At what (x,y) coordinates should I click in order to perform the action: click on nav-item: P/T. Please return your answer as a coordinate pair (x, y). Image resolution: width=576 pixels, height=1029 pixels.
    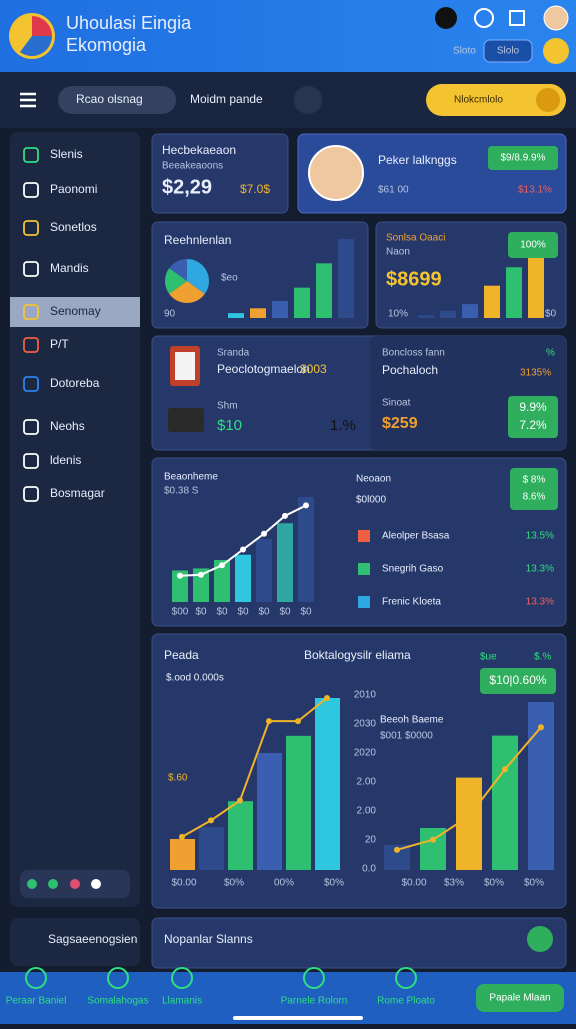
    Looking at the image, I should click on (59, 344).